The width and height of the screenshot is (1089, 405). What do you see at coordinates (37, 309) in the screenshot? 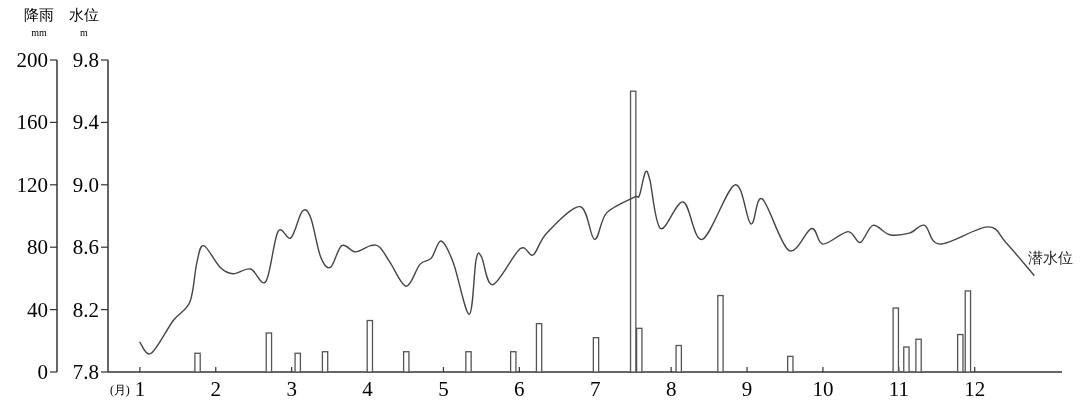
I see `y-tick-label: 40` at bounding box center [37, 309].